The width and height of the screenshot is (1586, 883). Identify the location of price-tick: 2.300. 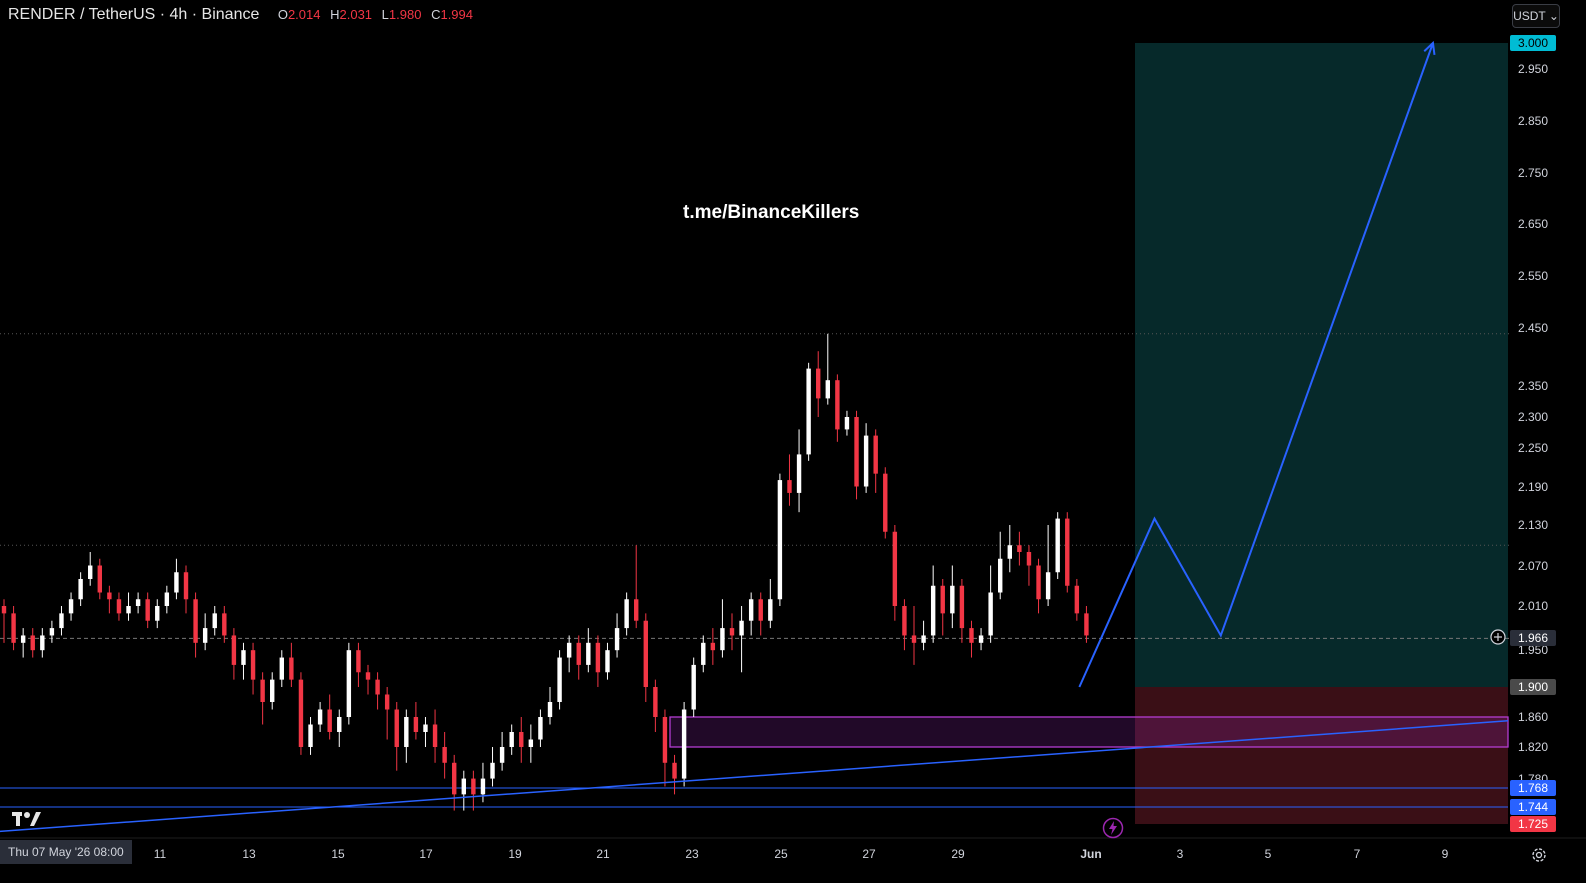
(1533, 417).